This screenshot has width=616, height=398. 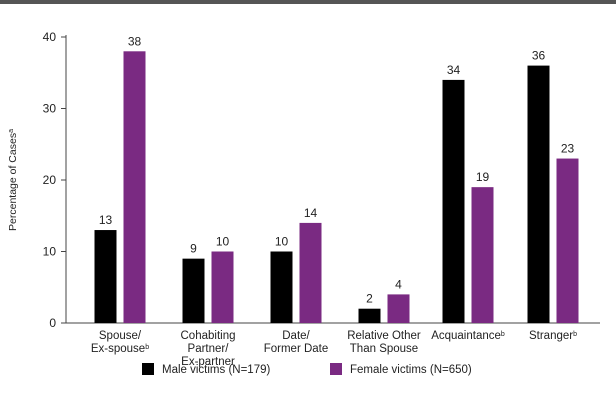 What do you see at coordinates (483, 177) in the screenshot?
I see `value-label: 19` at bounding box center [483, 177].